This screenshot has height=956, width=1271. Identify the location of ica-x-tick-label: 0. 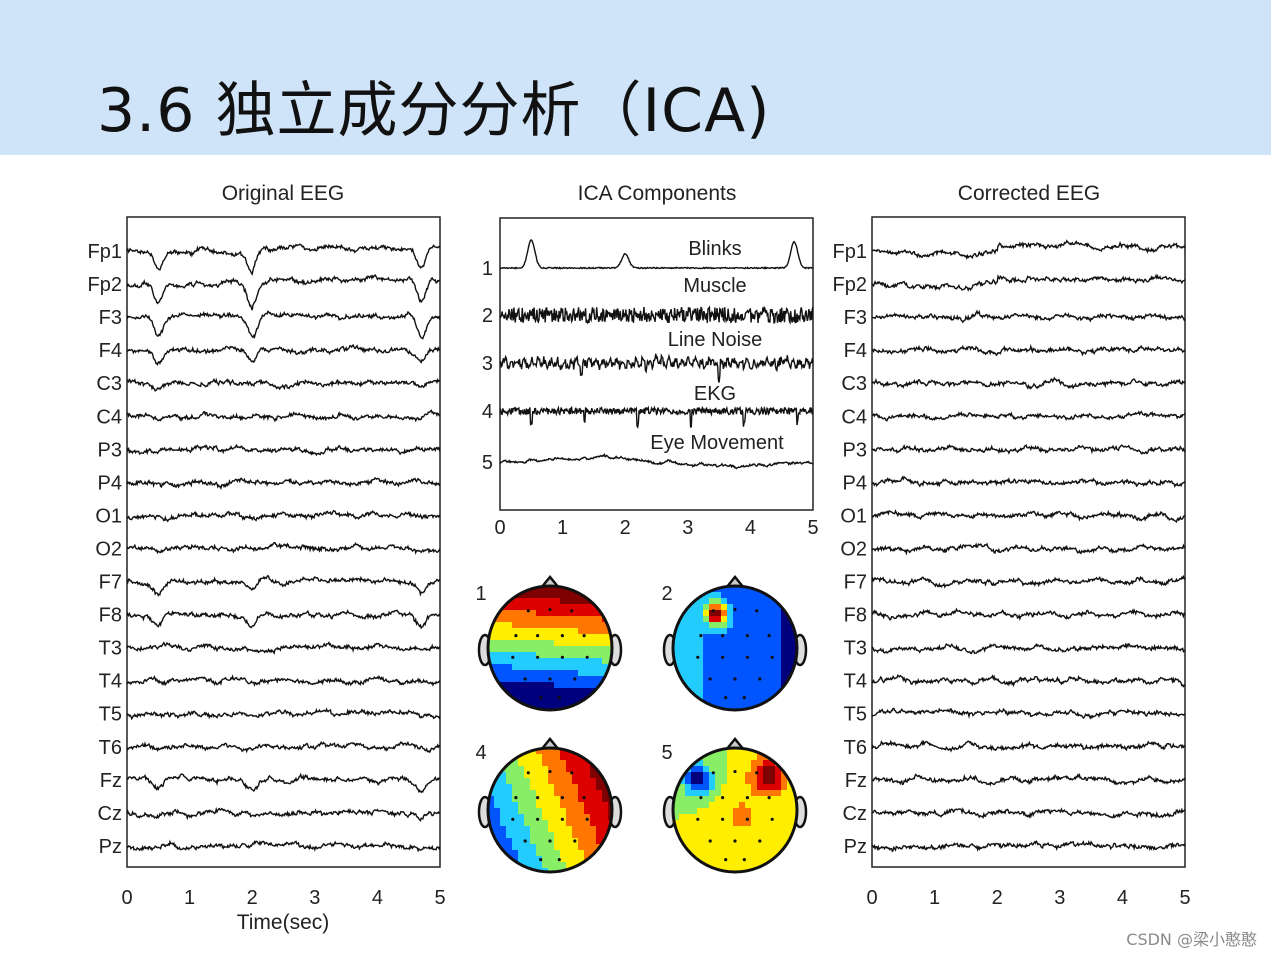
(499, 528).